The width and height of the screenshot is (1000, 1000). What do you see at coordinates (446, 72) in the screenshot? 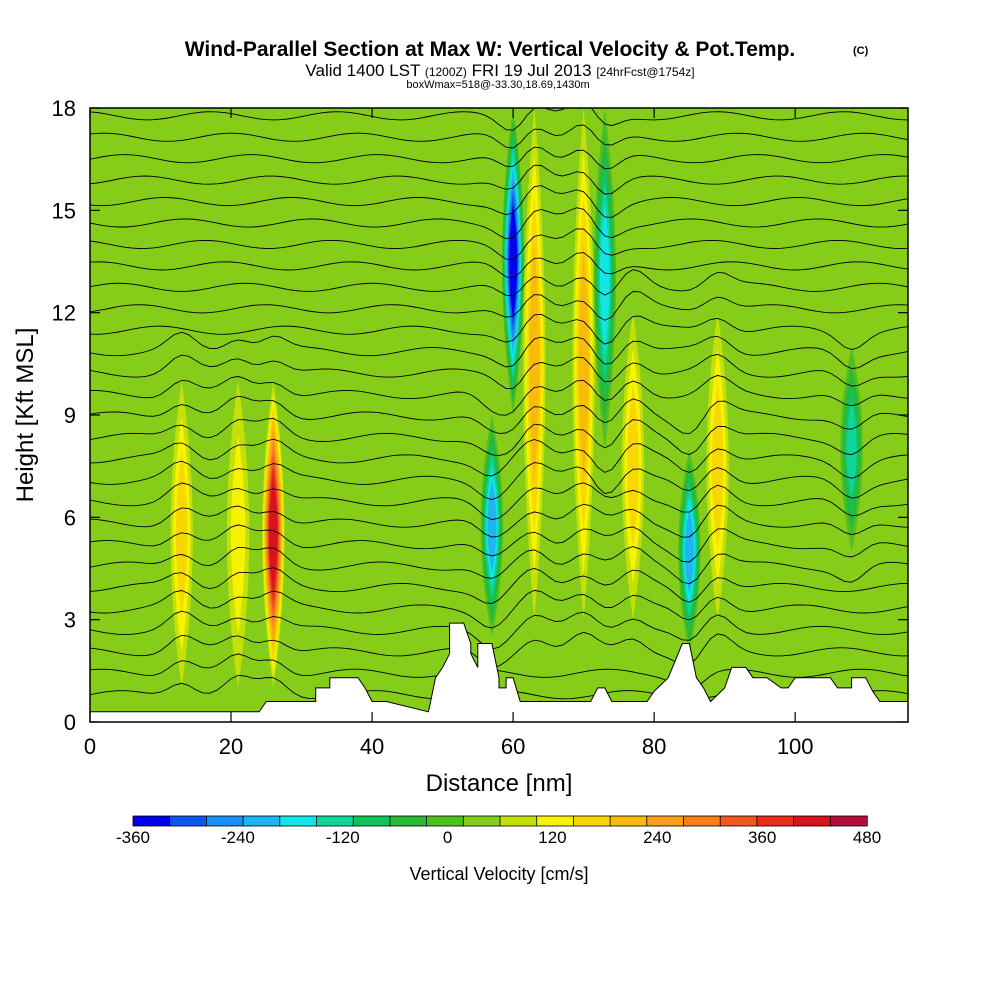
I see `subtitle-utc: (1200Z)` at bounding box center [446, 72].